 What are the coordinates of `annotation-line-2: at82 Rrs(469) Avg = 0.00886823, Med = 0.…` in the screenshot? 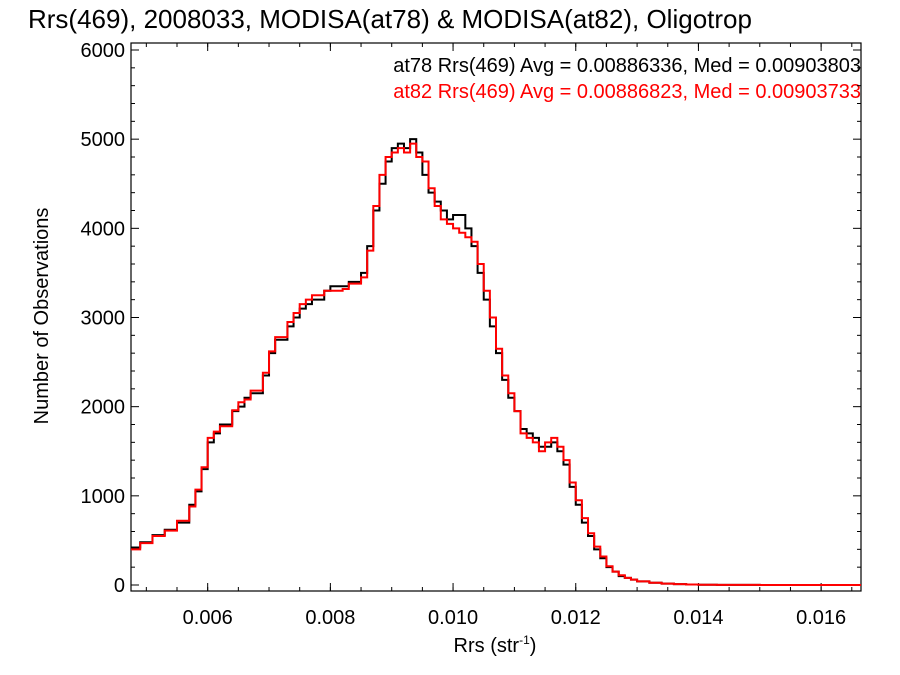 It's located at (627, 92).